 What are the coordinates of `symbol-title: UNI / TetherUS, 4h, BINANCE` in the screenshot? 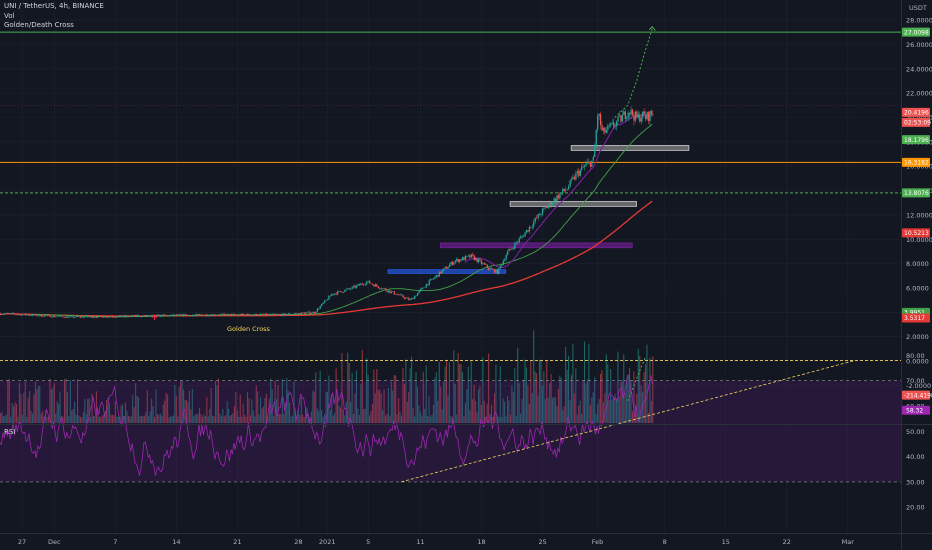 It's located at (54, 6).